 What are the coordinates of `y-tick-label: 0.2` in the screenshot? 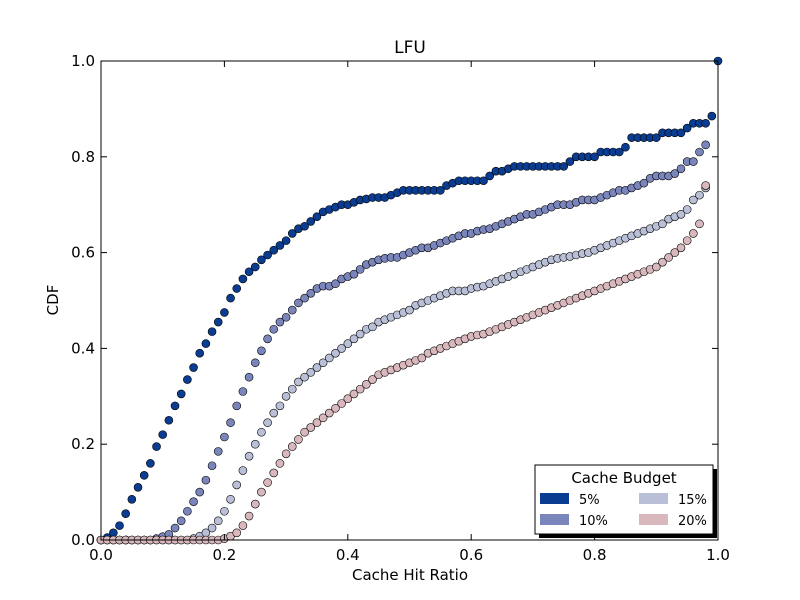 It's located at (83, 444).